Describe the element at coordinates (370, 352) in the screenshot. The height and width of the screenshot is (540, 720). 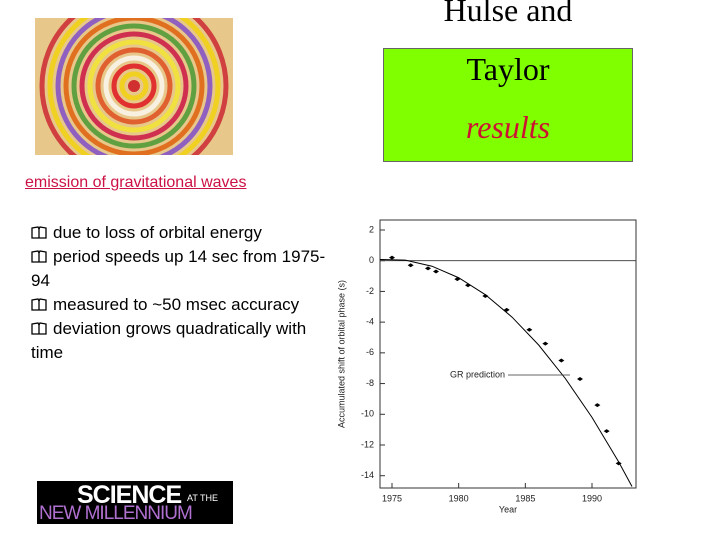
I see `y-tick-label: -6` at that location.